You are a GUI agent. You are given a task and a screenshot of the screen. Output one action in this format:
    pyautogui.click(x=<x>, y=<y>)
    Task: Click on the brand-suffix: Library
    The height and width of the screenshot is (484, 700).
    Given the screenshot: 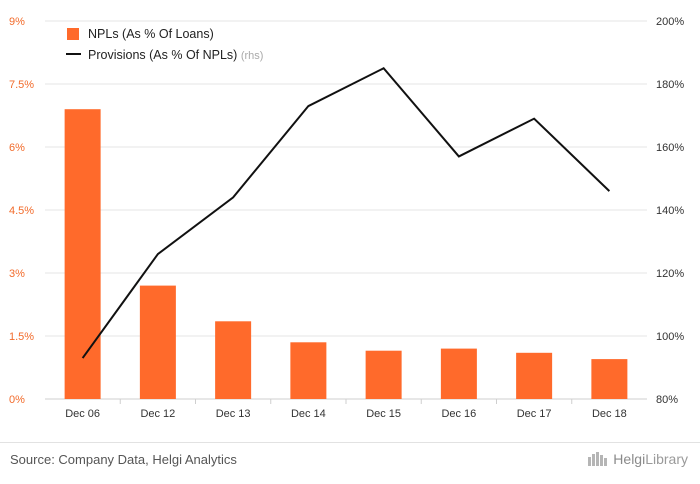 What is the action you would take?
    pyautogui.click(x=666, y=459)
    